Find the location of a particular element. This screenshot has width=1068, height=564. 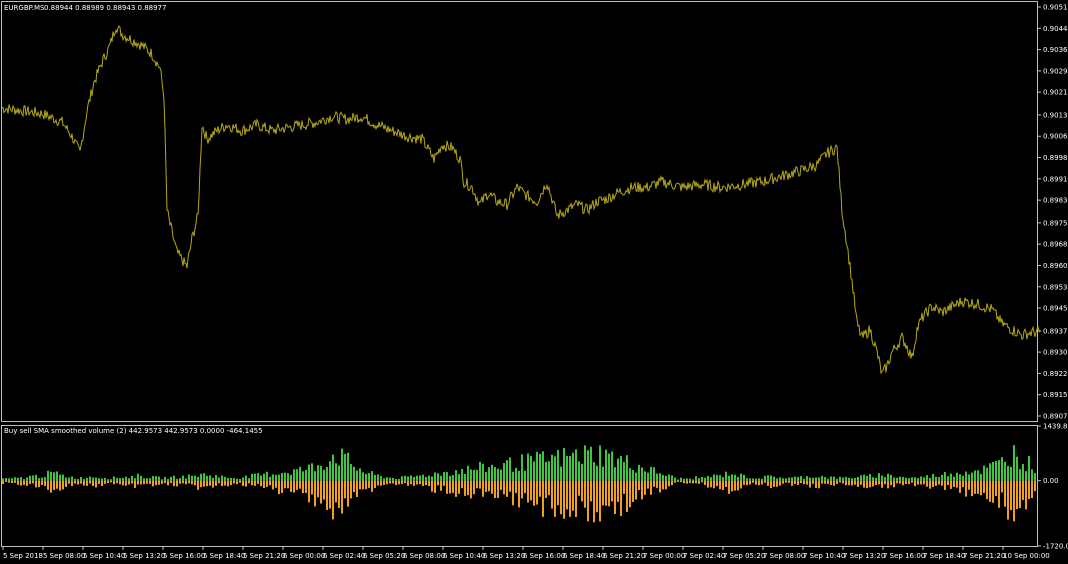

volume-tick-label: -1720.060 is located at coordinates (1055, 547).